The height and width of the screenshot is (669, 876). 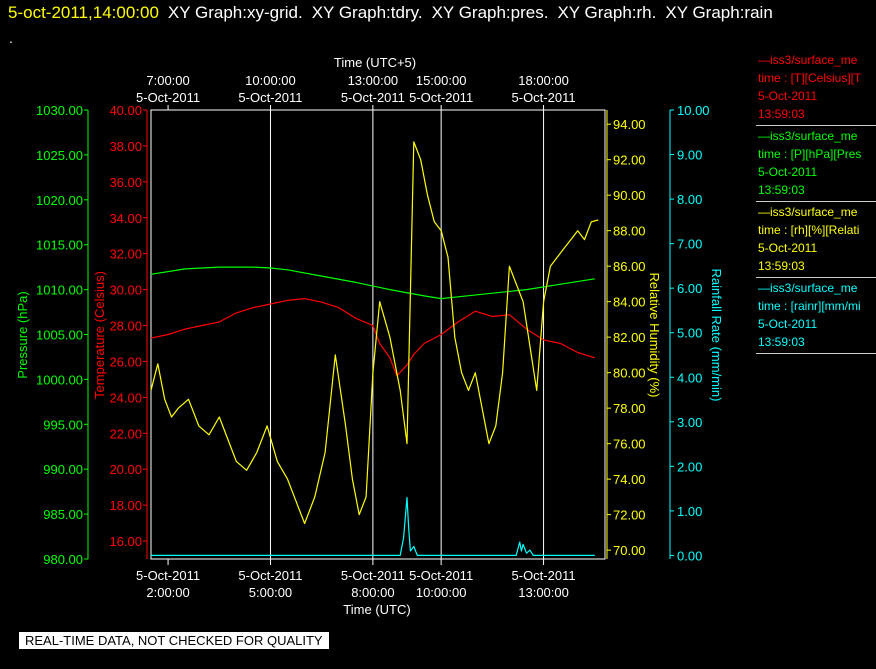 What do you see at coordinates (490, 12) in the screenshot?
I see `graph-title-pres: XY Graph:pres.` at bounding box center [490, 12].